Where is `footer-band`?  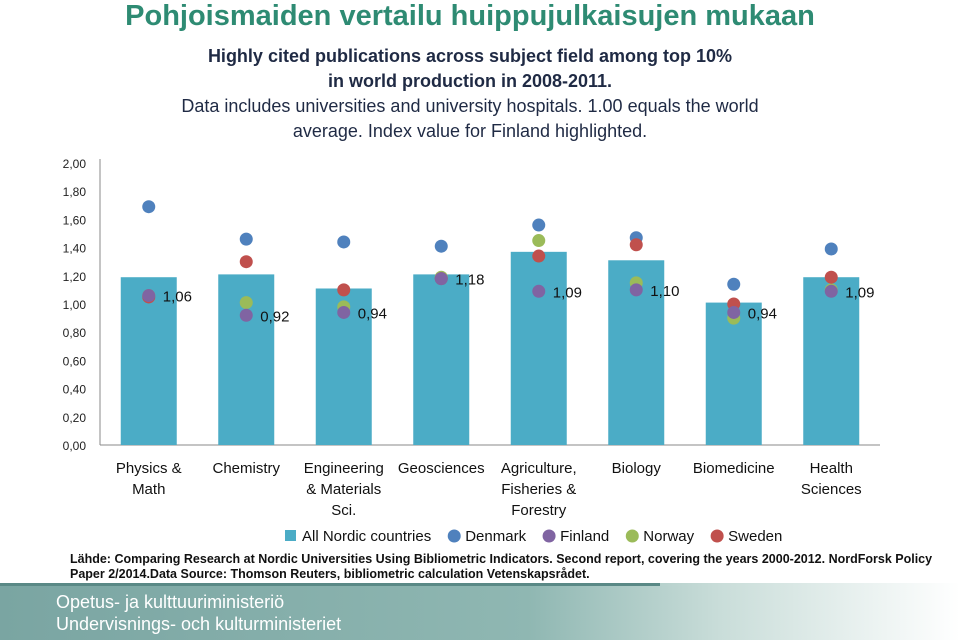
footer-band is located at coordinates (330, 584).